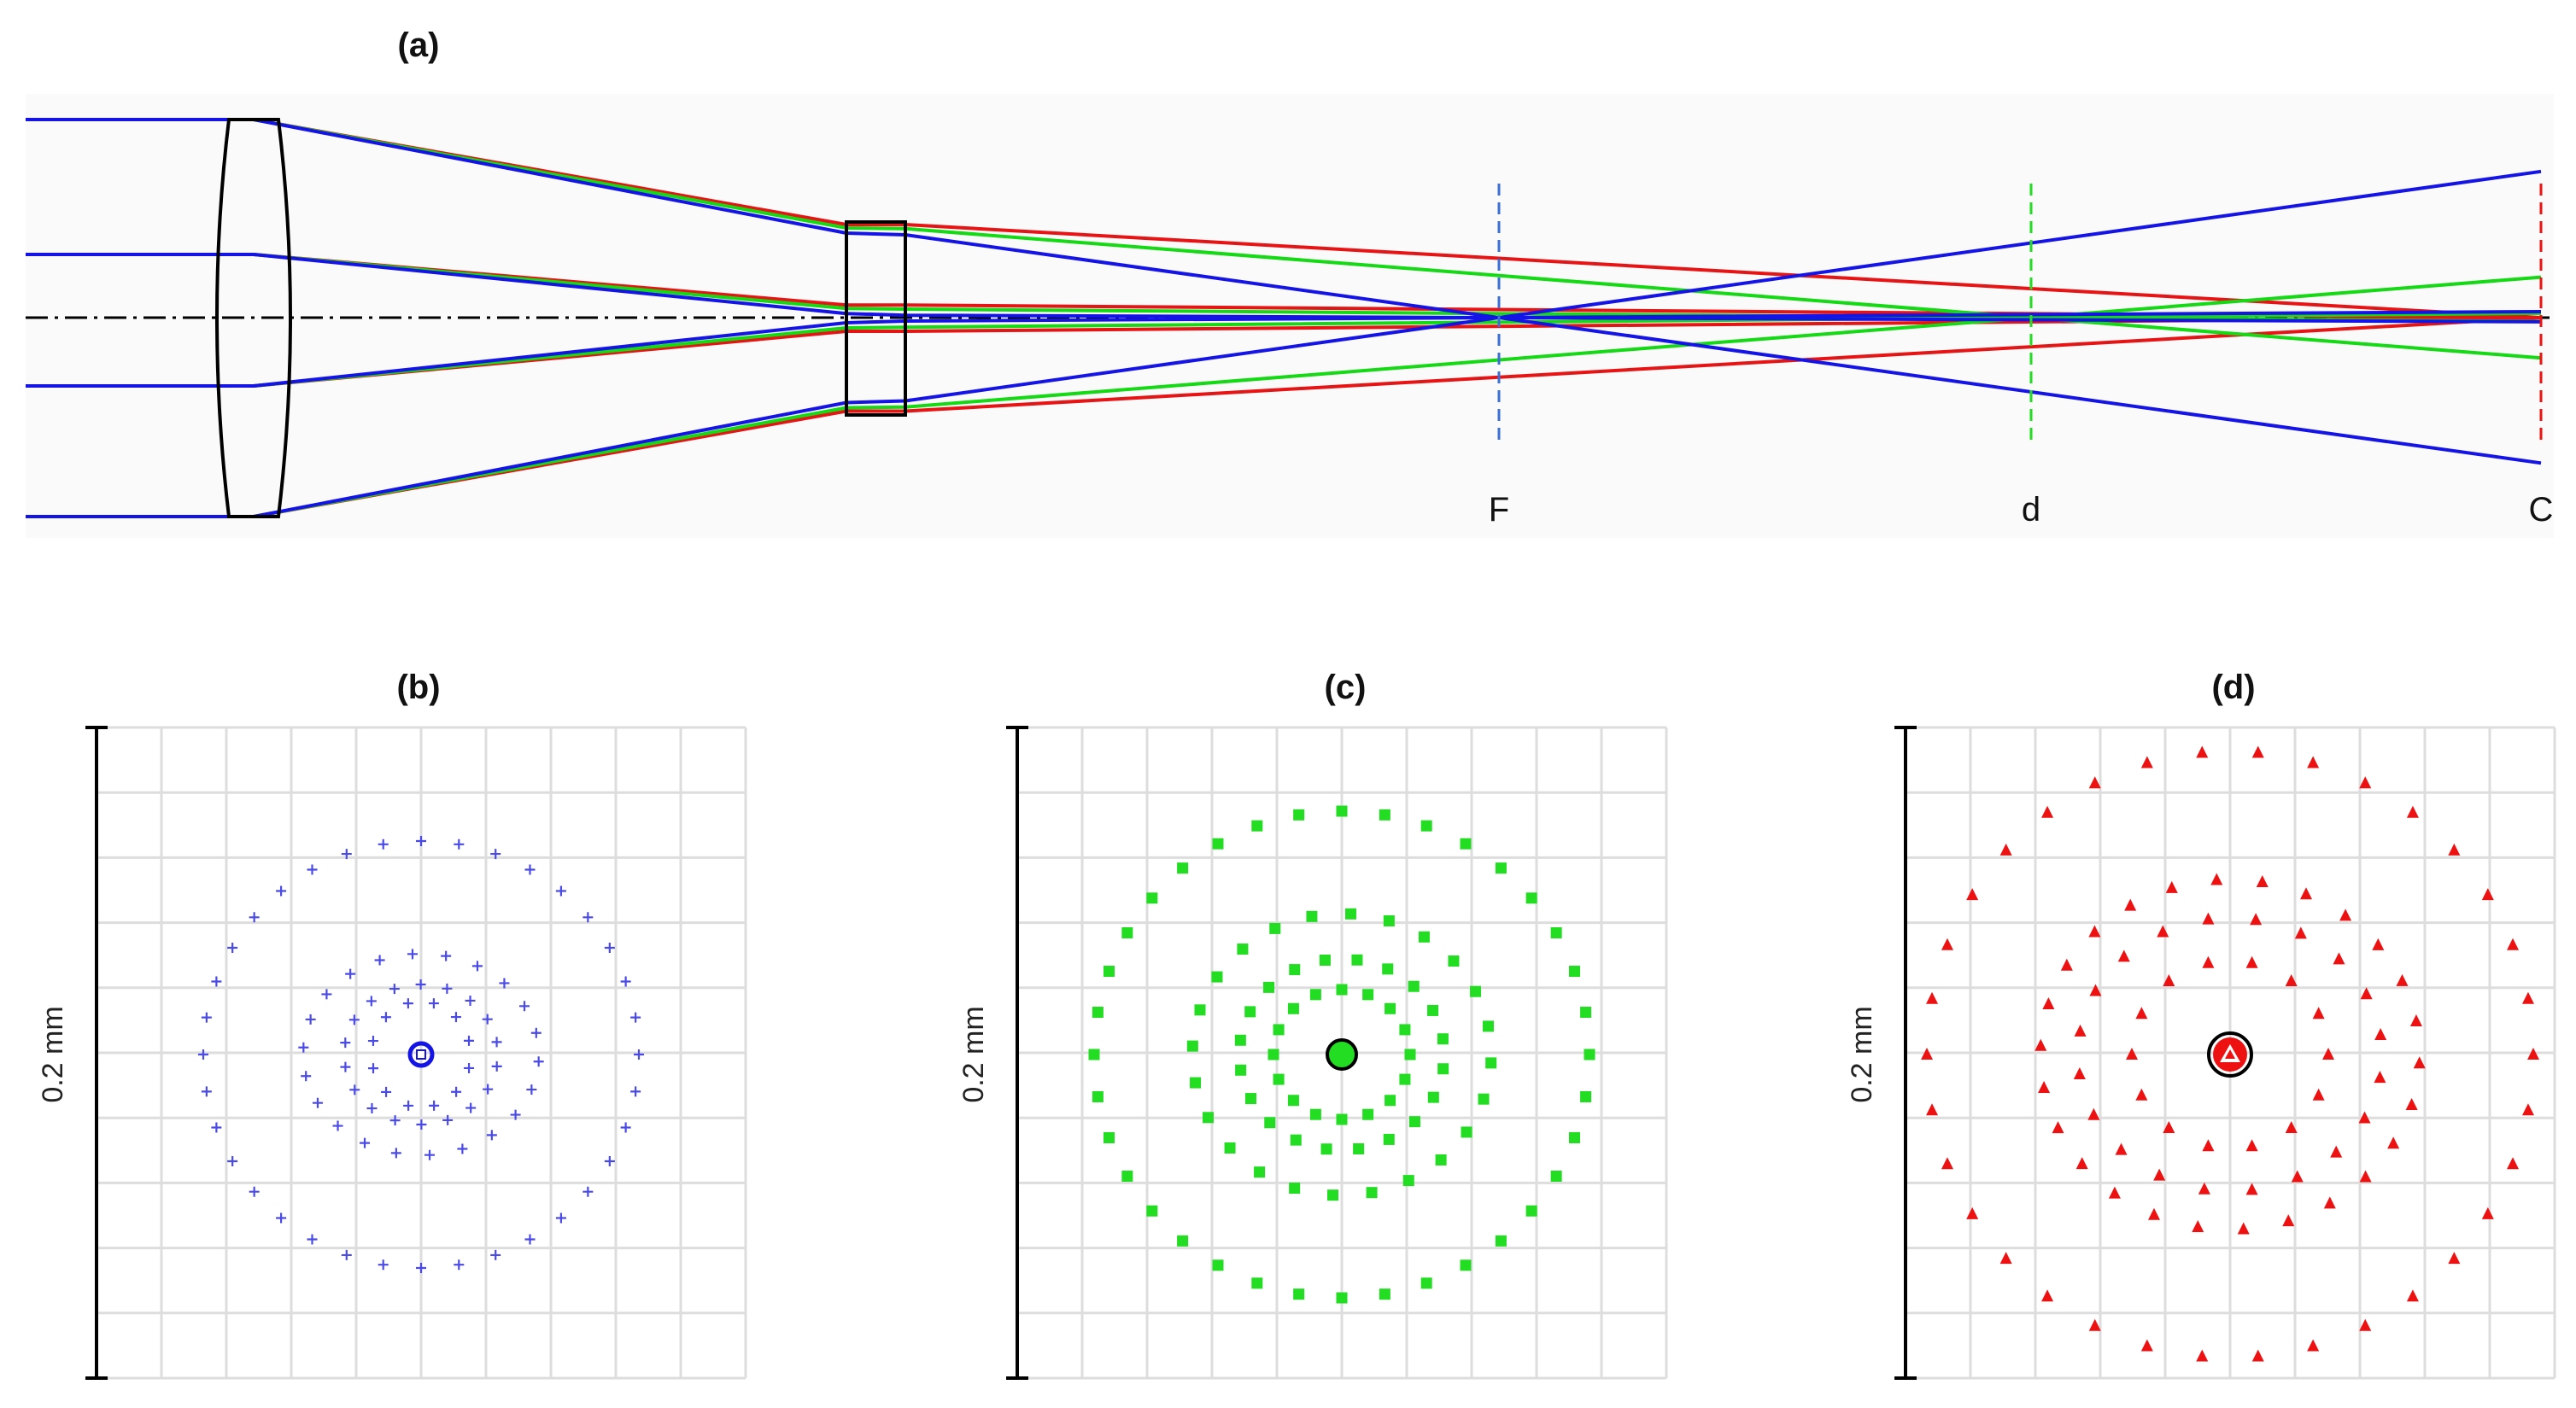 This screenshot has height=1408, width=2576. Describe the element at coordinates (1312, 1024) in the screenshot. I see `panel-c: (c) 0.2 mm` at that location.